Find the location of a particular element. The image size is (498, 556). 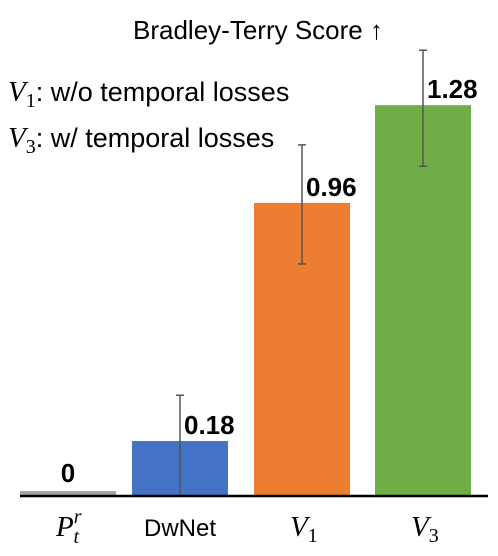

value-label: 1.28 is located at coordinates (452, 89).